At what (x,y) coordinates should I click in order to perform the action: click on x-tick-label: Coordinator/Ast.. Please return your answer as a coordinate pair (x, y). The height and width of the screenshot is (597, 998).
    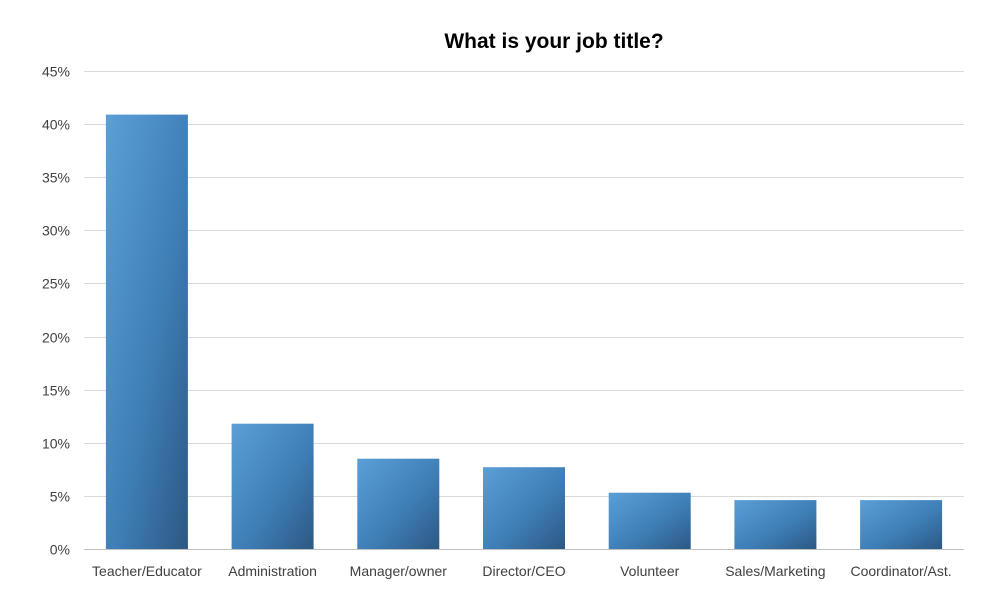
    Looking at the image, I should click on (901, 571).